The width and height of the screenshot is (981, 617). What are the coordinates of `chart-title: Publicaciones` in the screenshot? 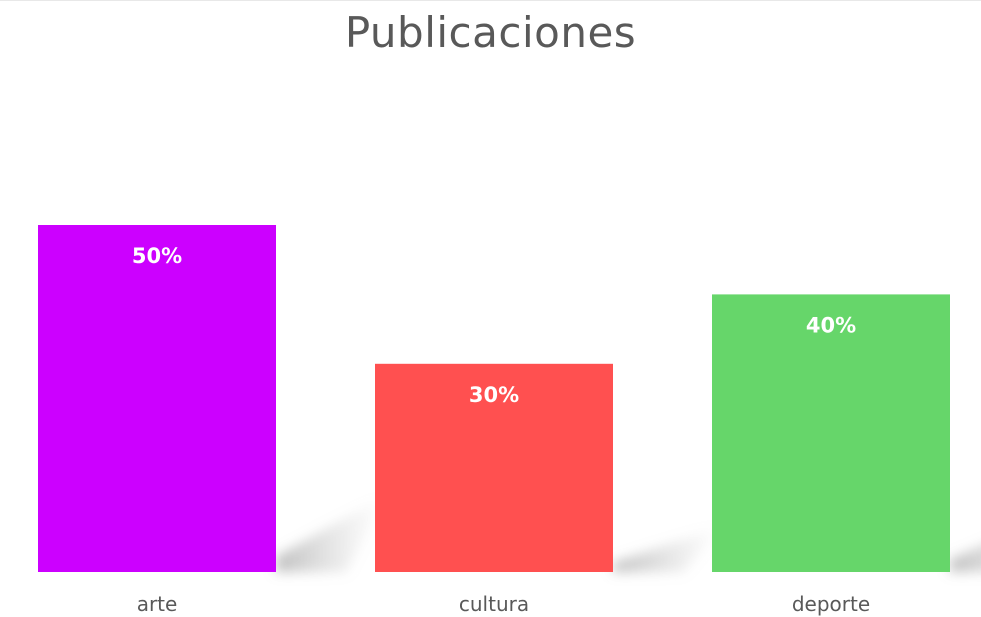 It's located at (490, 32).